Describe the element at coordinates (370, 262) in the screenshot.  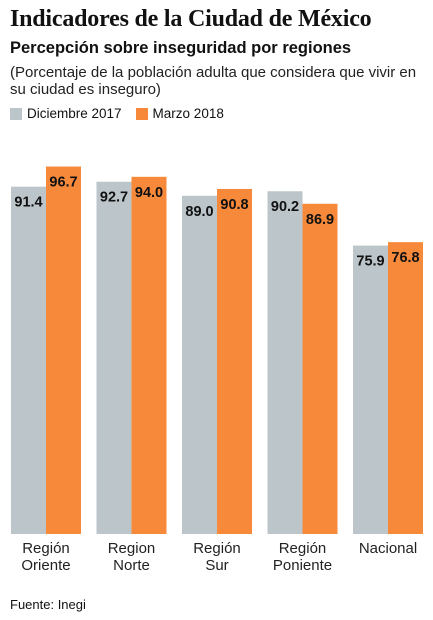
I see `value-label-nacional-dic-2017: 75.9` at that location.